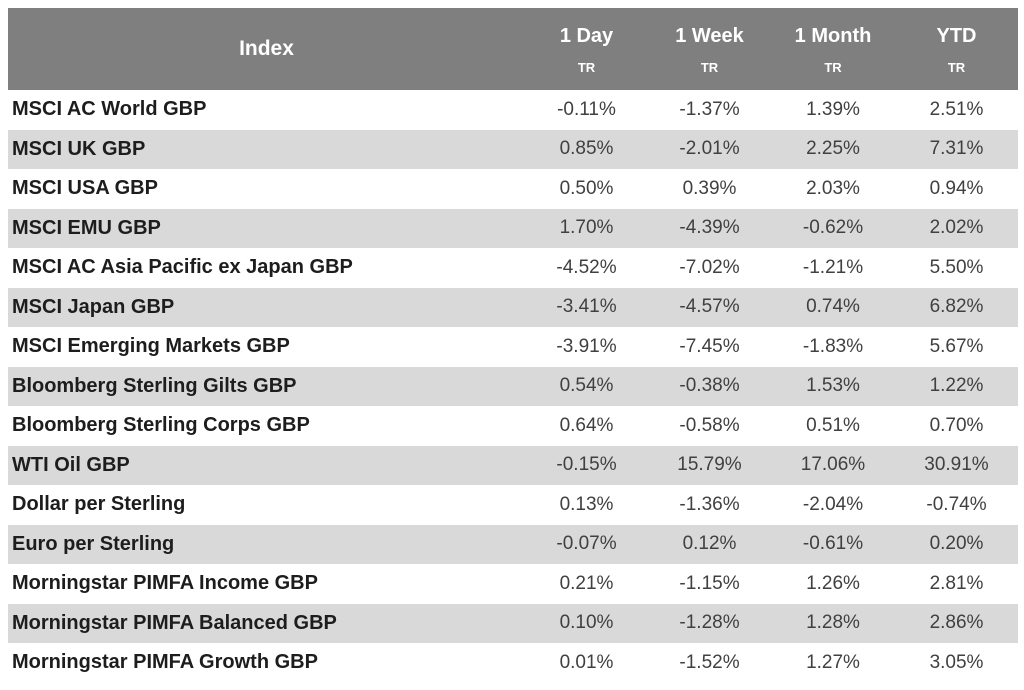 This screenshot has width=1024, height=690. Describe the element at coordinates (709, 149) in the screenshot. I see `value-cell: -2.01%` at that location.